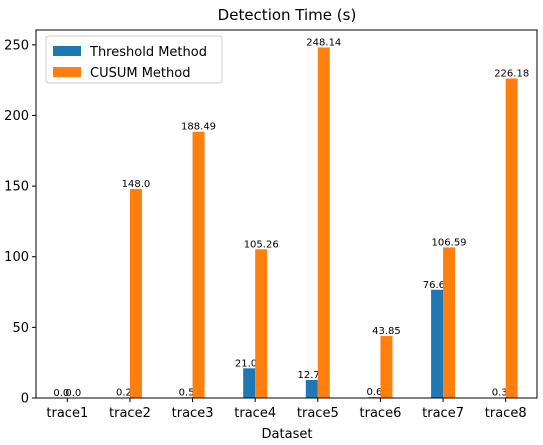 The image size is (543, 445). What do you see at coordinates (311, 375) in the screenshot?
I see `data-label-threshold-trace5: 12.74` at bounding box center [311, 375].